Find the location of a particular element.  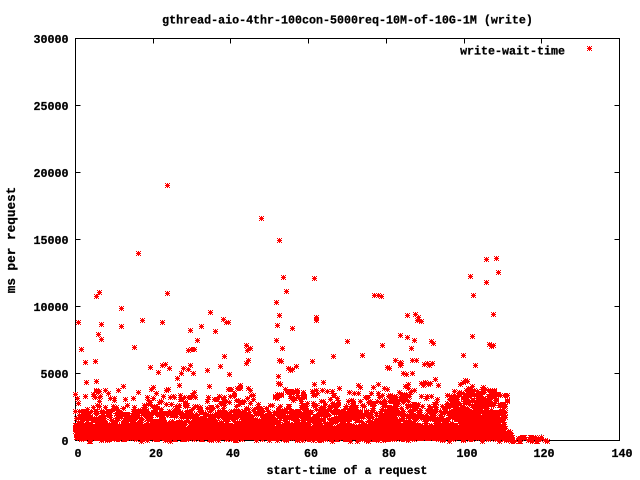

svg-text: 60 is located at coordinates (311, 454).